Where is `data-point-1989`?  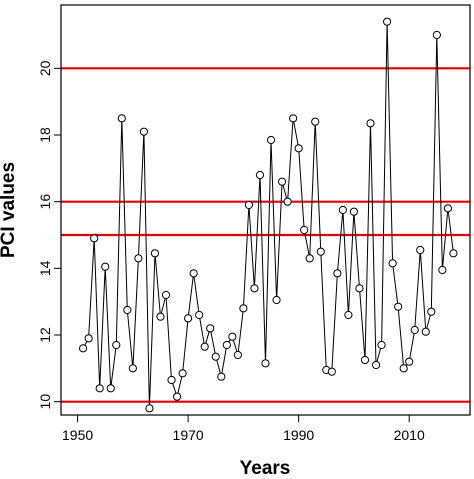 data-point-1989 is located at coordinates (293, 118).